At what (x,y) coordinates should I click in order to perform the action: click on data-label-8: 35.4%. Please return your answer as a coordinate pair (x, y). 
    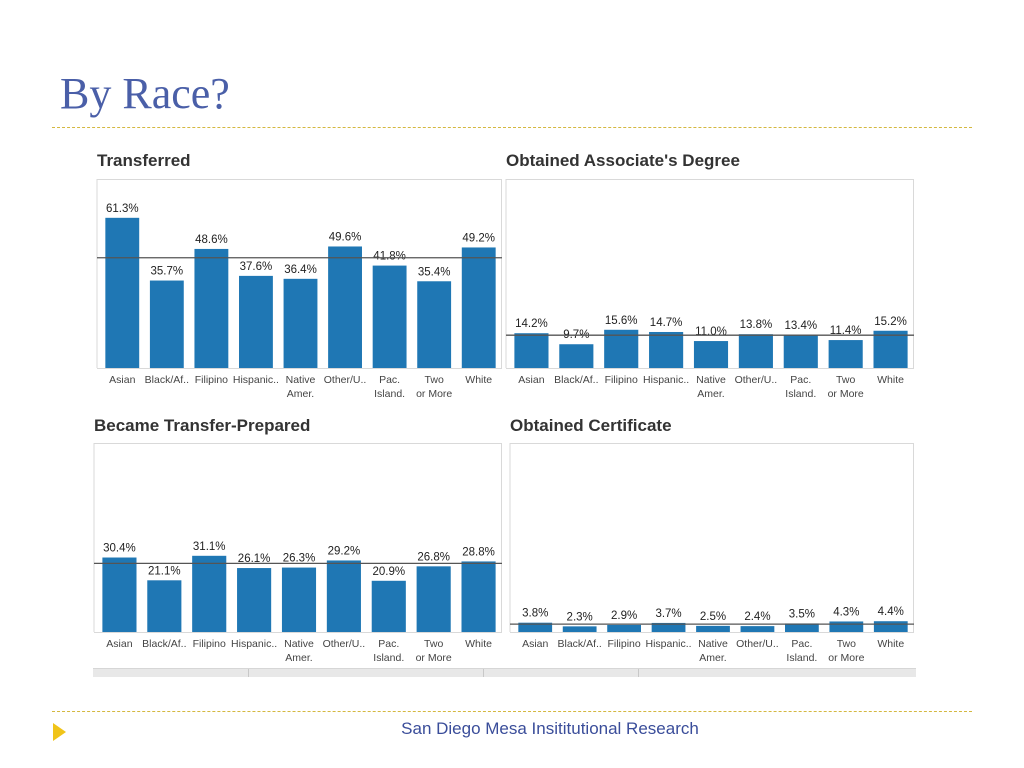
    Looking at the image, I should click on (434, 272).